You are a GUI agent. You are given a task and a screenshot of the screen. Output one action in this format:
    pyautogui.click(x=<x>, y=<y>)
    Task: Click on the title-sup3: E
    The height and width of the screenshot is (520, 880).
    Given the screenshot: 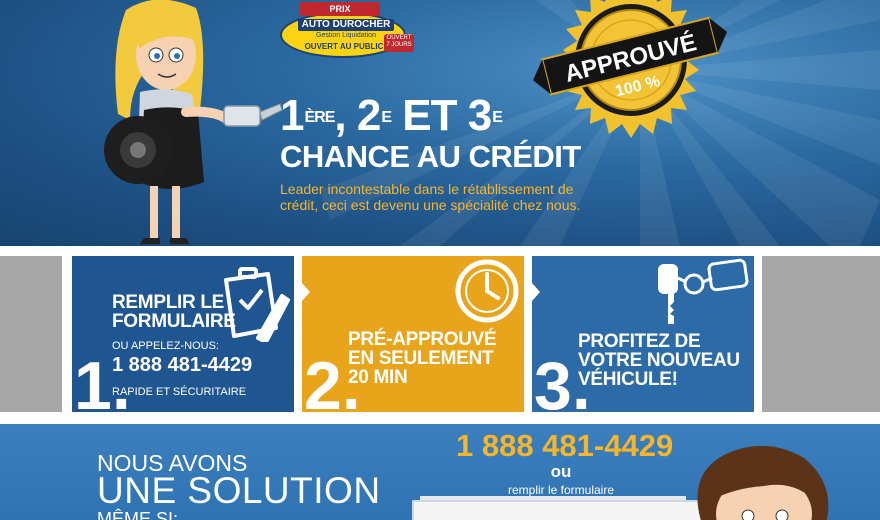 What is the action you would take?
    pyautogui.click(x=497, y=117)
    